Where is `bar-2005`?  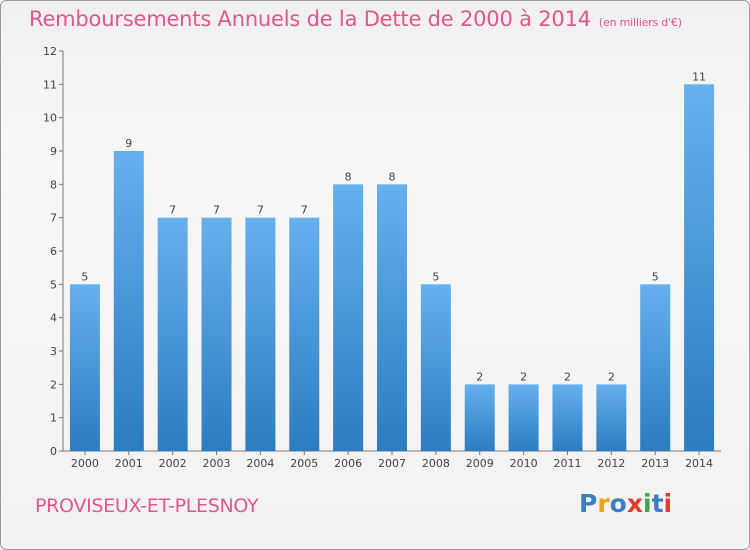
bar-2005 is located at coordinates (304, 334).